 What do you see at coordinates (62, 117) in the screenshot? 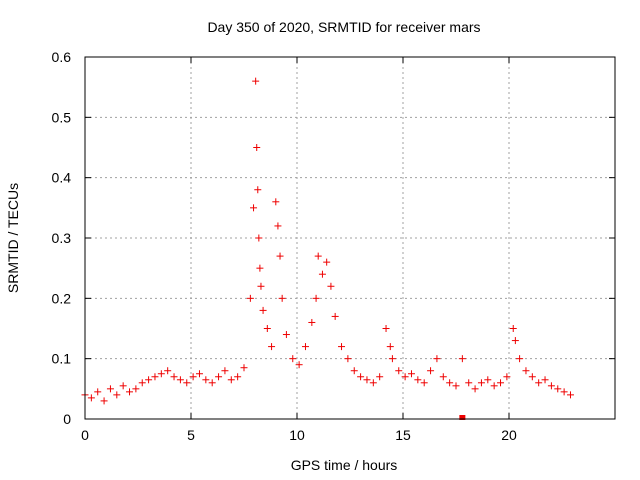
I see `y-tick-label: 0.5` at bounding box center [62, 117].